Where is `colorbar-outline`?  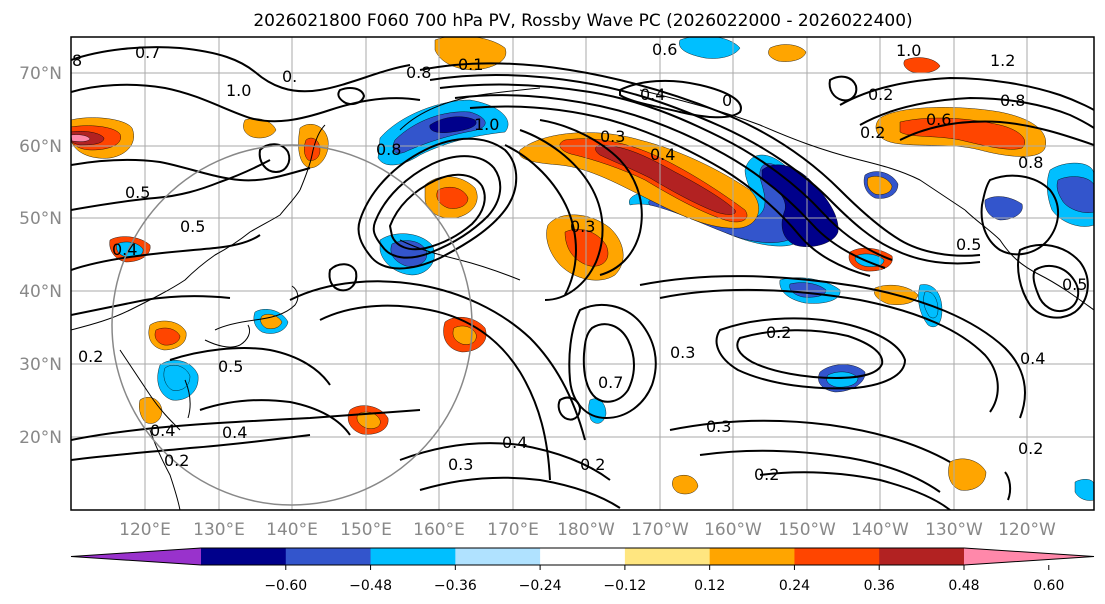
colorbar-outline is located at coordinates (582, 556).